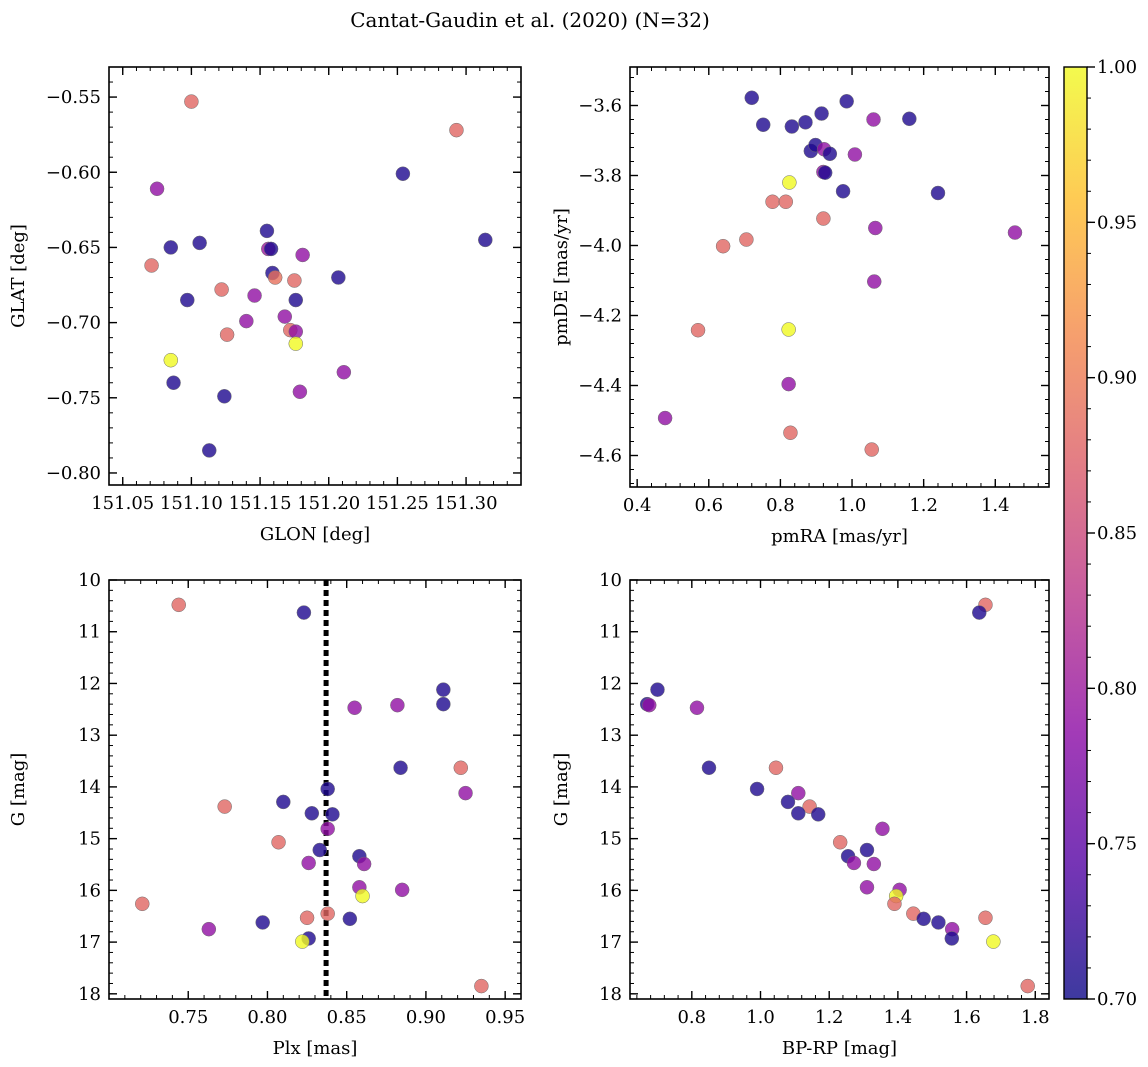  I want to click on x-tick-label: 151.25, so click(397, 503).